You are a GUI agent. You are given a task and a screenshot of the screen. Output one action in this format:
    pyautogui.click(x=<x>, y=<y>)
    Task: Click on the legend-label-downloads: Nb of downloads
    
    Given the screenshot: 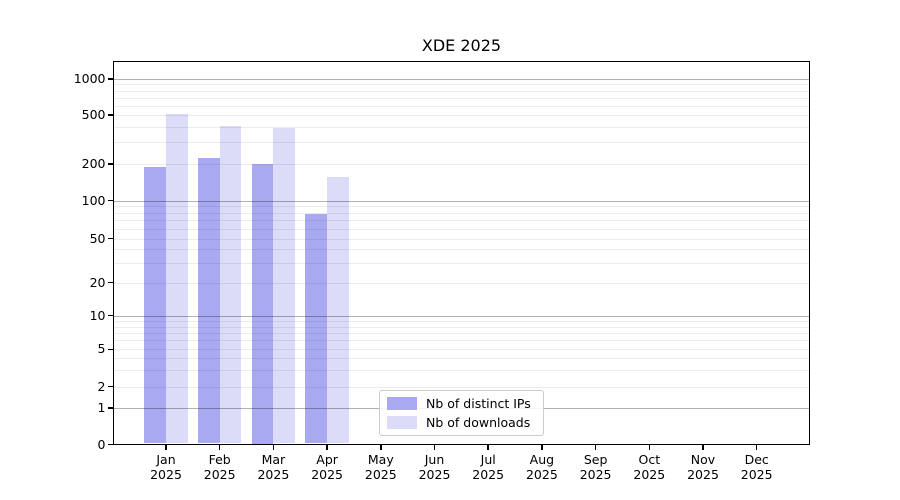 What is the action you would take?
    pyautogui.click(x=478, y=422)
    